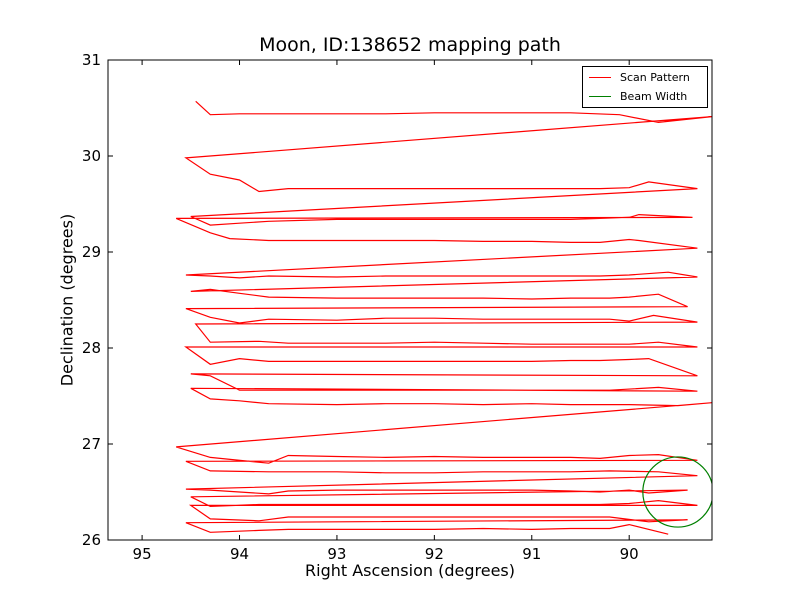  Describe the element at coordinates (629, 554) in the screenshot. I see `x-tick-label: 90` at that location.